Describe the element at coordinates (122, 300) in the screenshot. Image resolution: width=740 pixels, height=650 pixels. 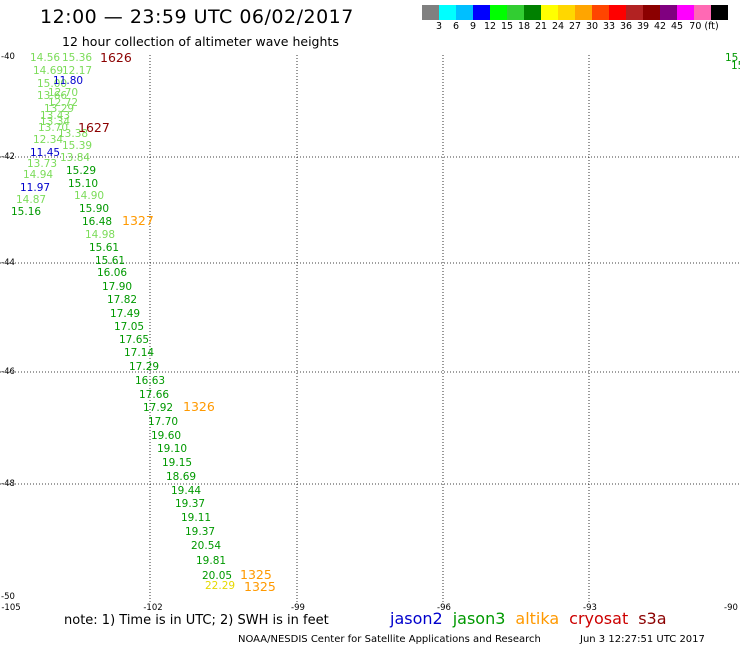
I see `wave-height-value: 17.82` at that location.